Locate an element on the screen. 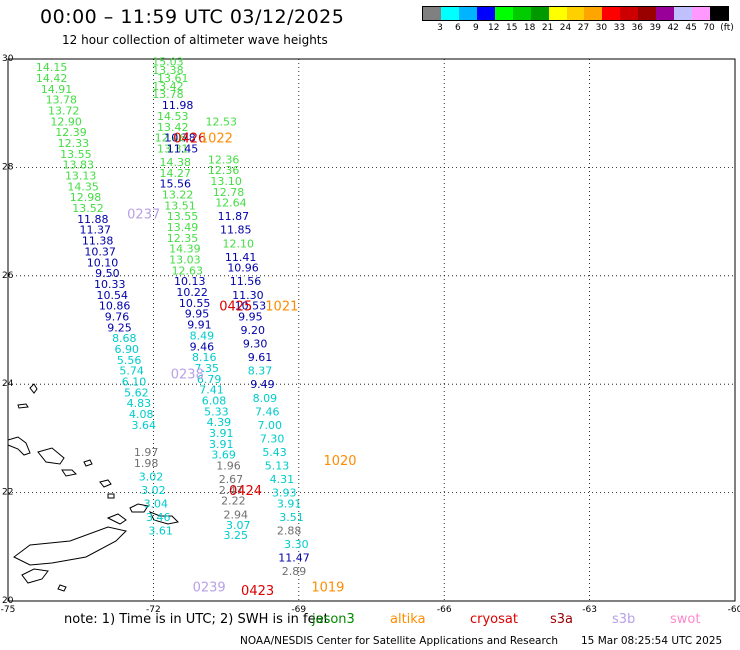 The height and width of the screenshot is (650, 740). color-legend: 3 6 9 12 15 18 21 24 27 30 33 36 39 42 45 70 (ft) is located at coordinates (581, 20).